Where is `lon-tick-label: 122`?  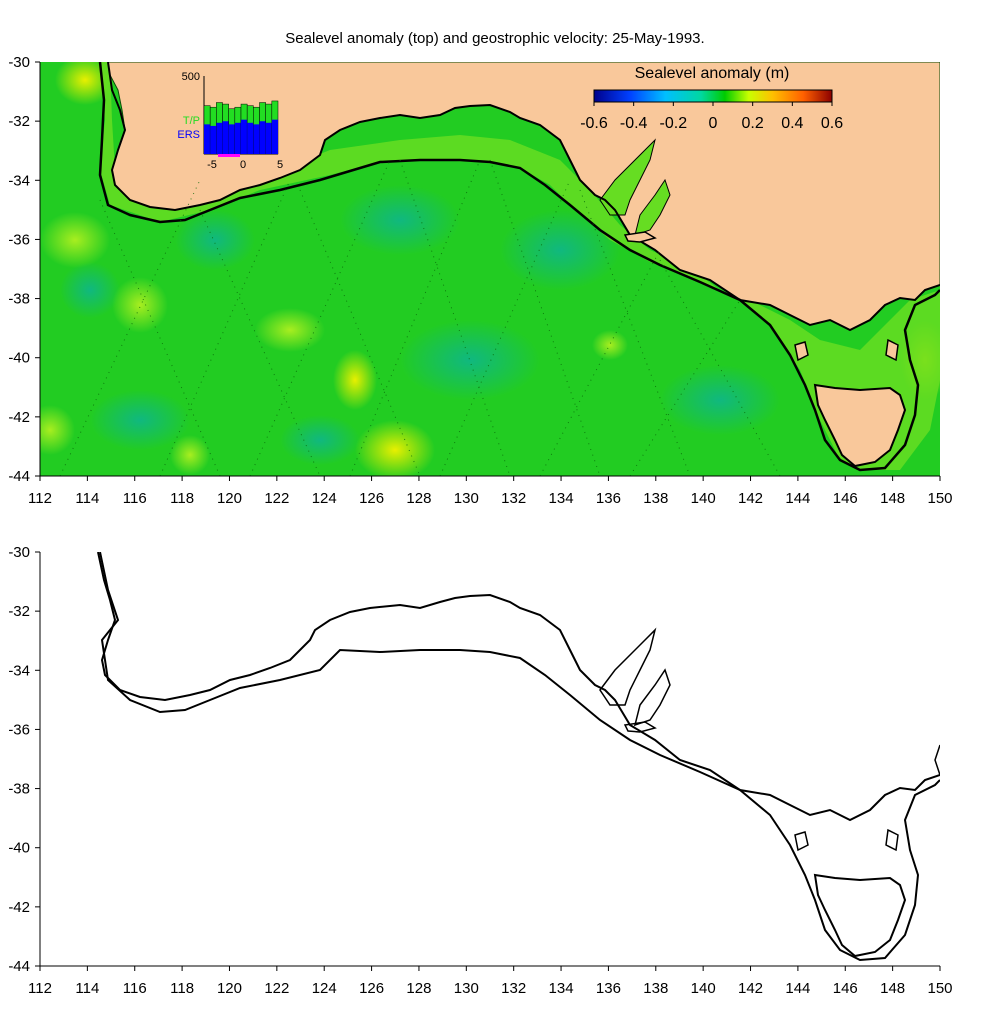
lon-tick-label: 122 is located at coordinates (276, 988).